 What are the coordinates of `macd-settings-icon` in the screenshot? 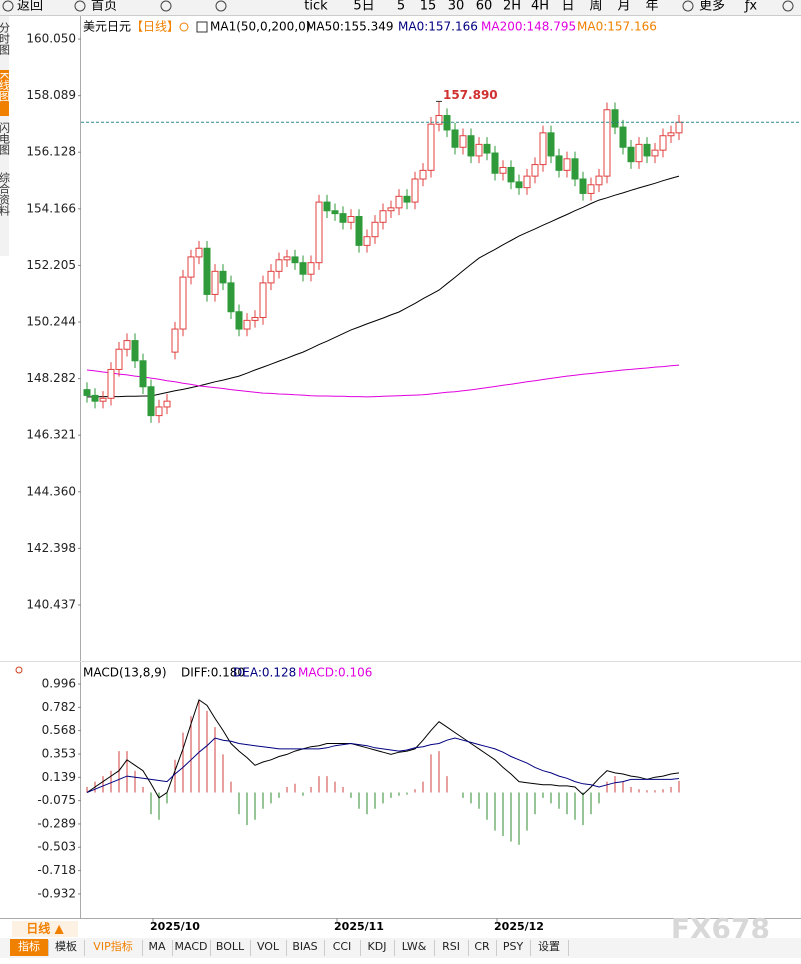 It's located at (19, 670).